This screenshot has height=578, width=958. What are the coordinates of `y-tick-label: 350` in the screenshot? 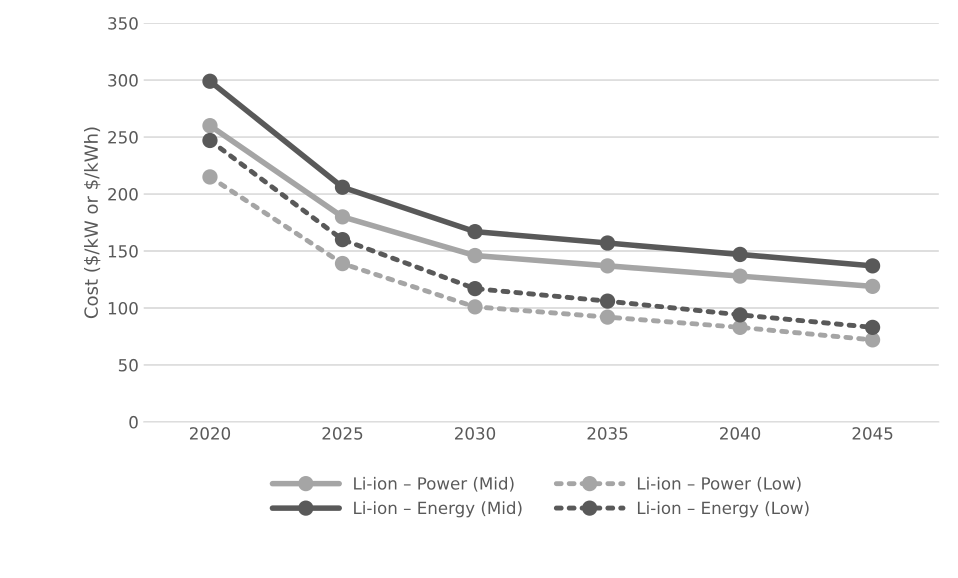 It's located at (123, 23).